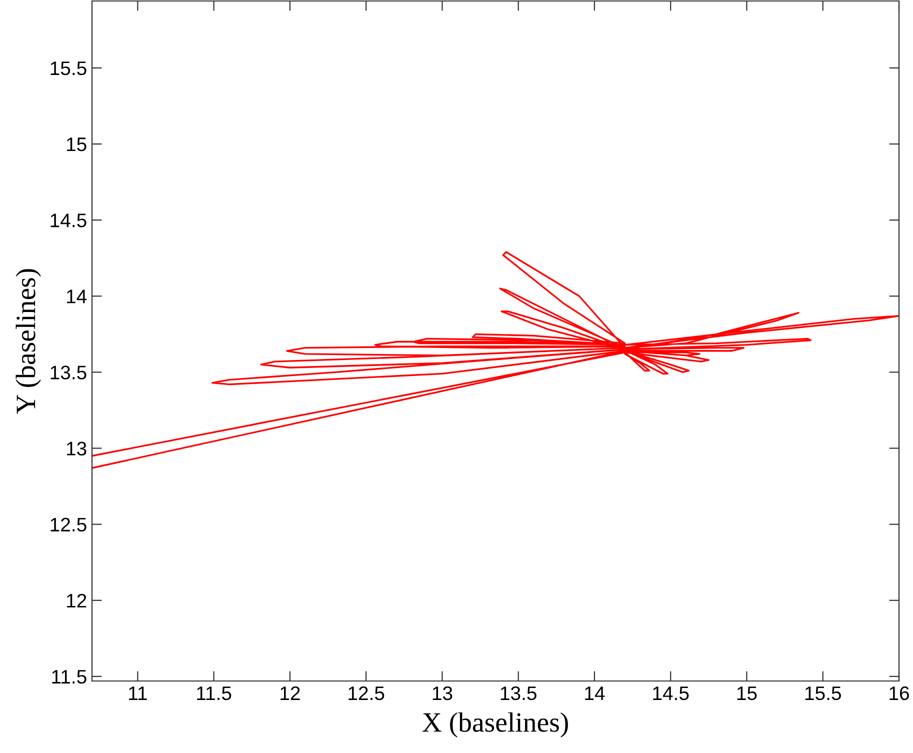  I want to click on x-tick-label: 15, so click(747, 693).